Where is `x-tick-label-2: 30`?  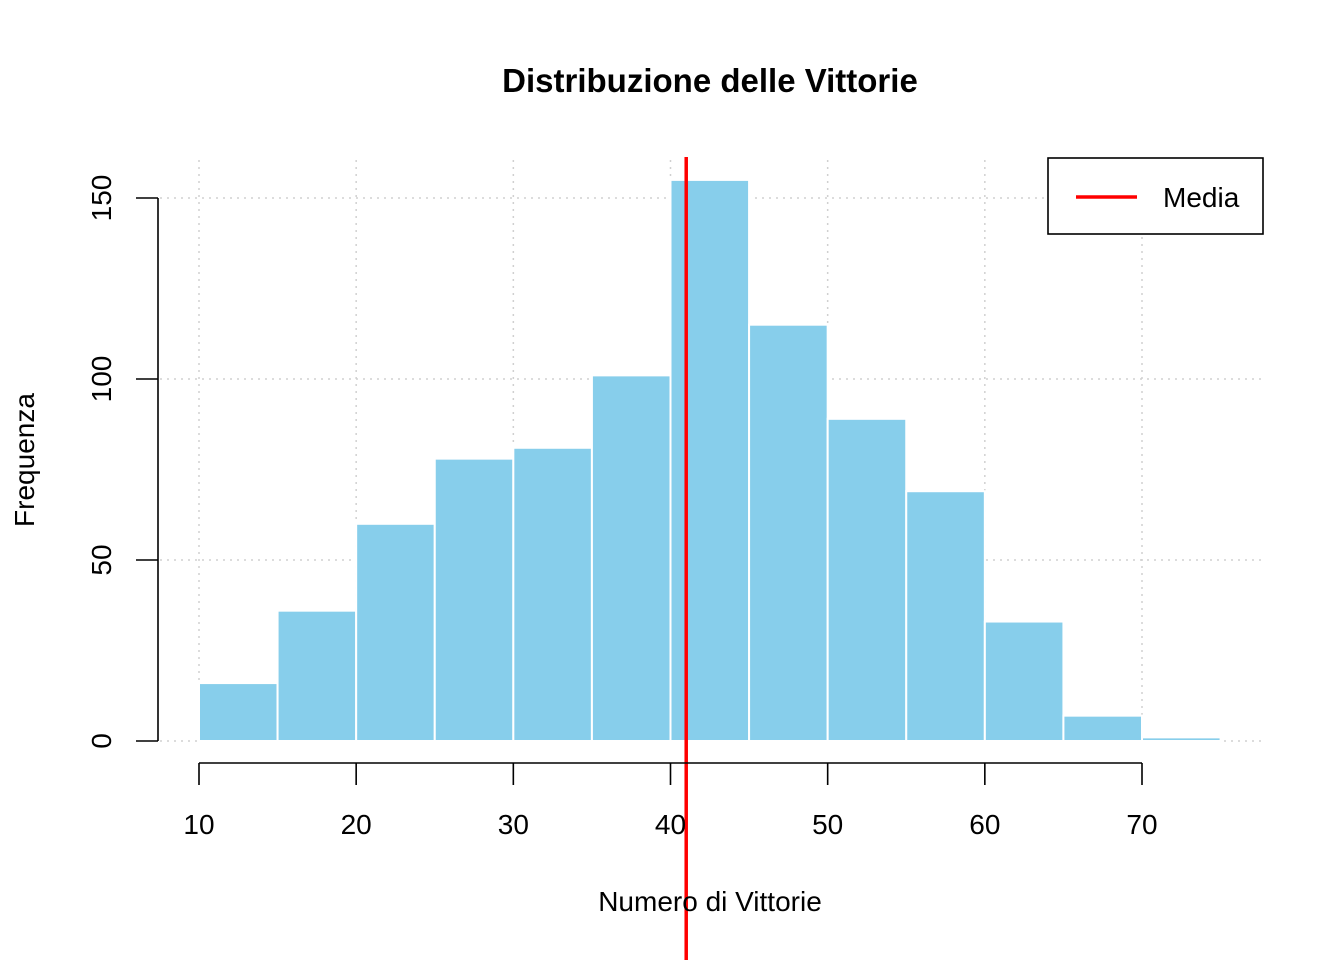
x-tick-label-2: 30 is located at coordinates (513, 824).